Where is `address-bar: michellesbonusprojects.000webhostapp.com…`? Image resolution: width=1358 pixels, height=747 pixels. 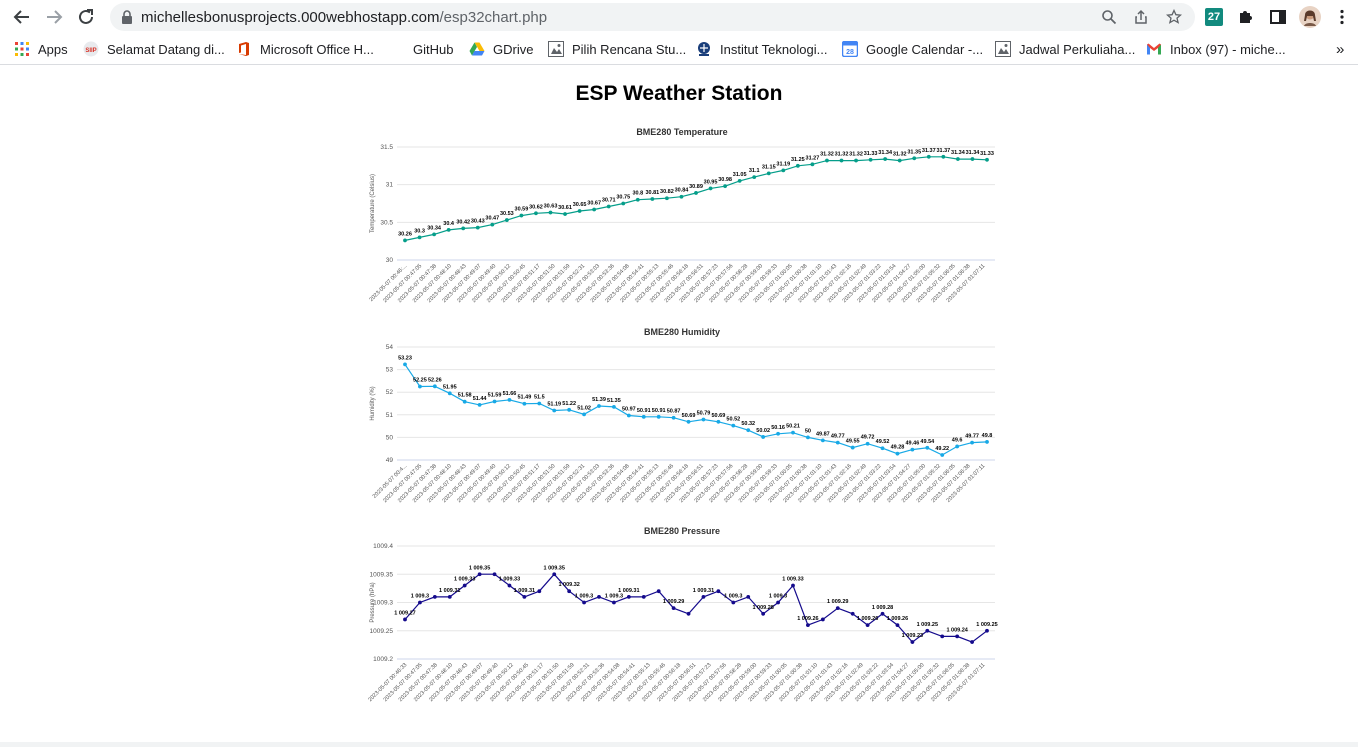
address-bar: michellesbonusprojects.000webhostapp.com… is located at coordinates (652, 17).